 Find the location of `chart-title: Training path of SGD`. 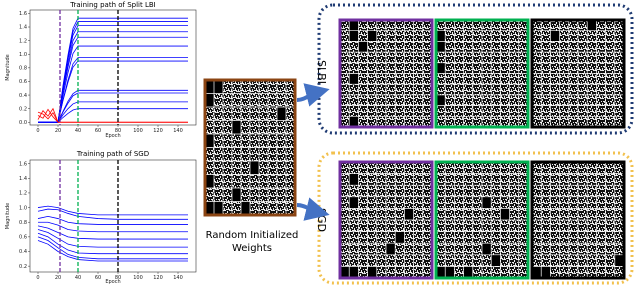

chart-title: Training path of SGD is located at coordinates (112, 154).